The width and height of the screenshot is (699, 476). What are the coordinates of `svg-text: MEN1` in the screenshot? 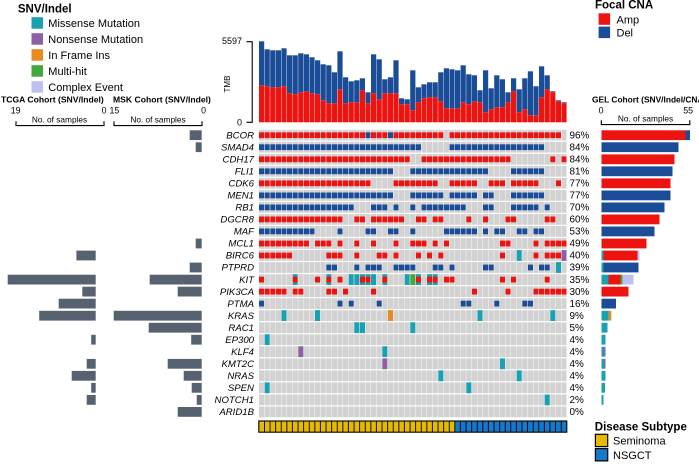 It's located at (240, 196).